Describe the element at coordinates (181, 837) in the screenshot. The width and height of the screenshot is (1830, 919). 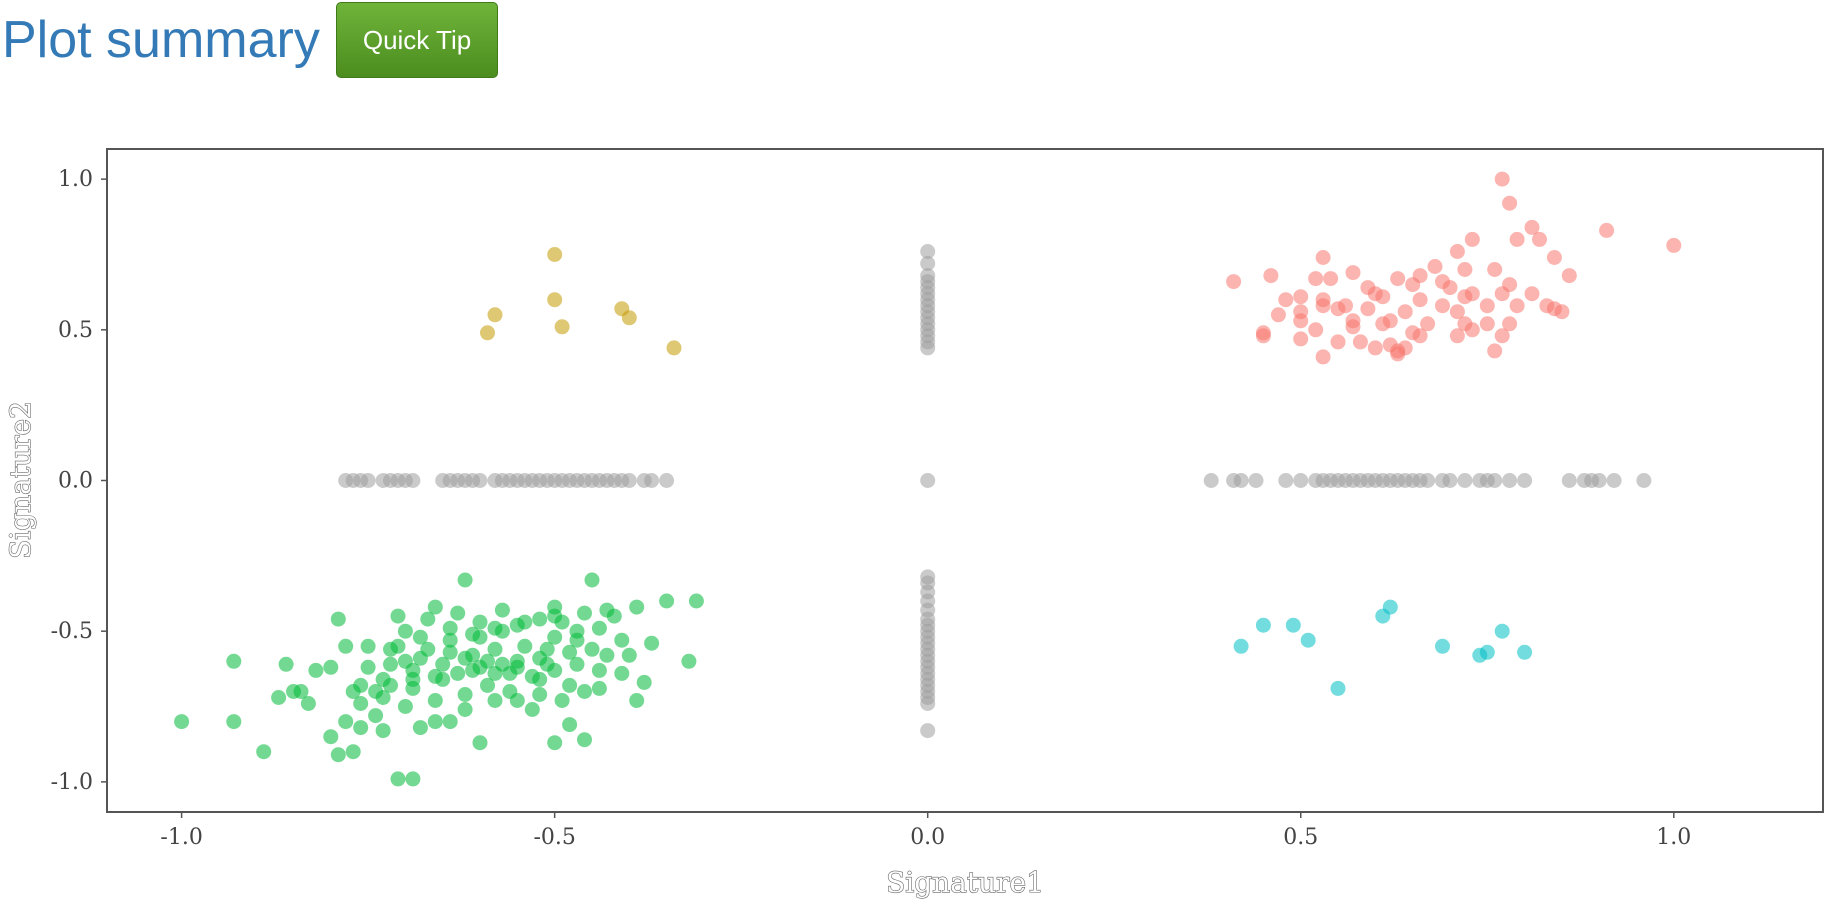
I see `x-tick-label: -1.0` at that location.